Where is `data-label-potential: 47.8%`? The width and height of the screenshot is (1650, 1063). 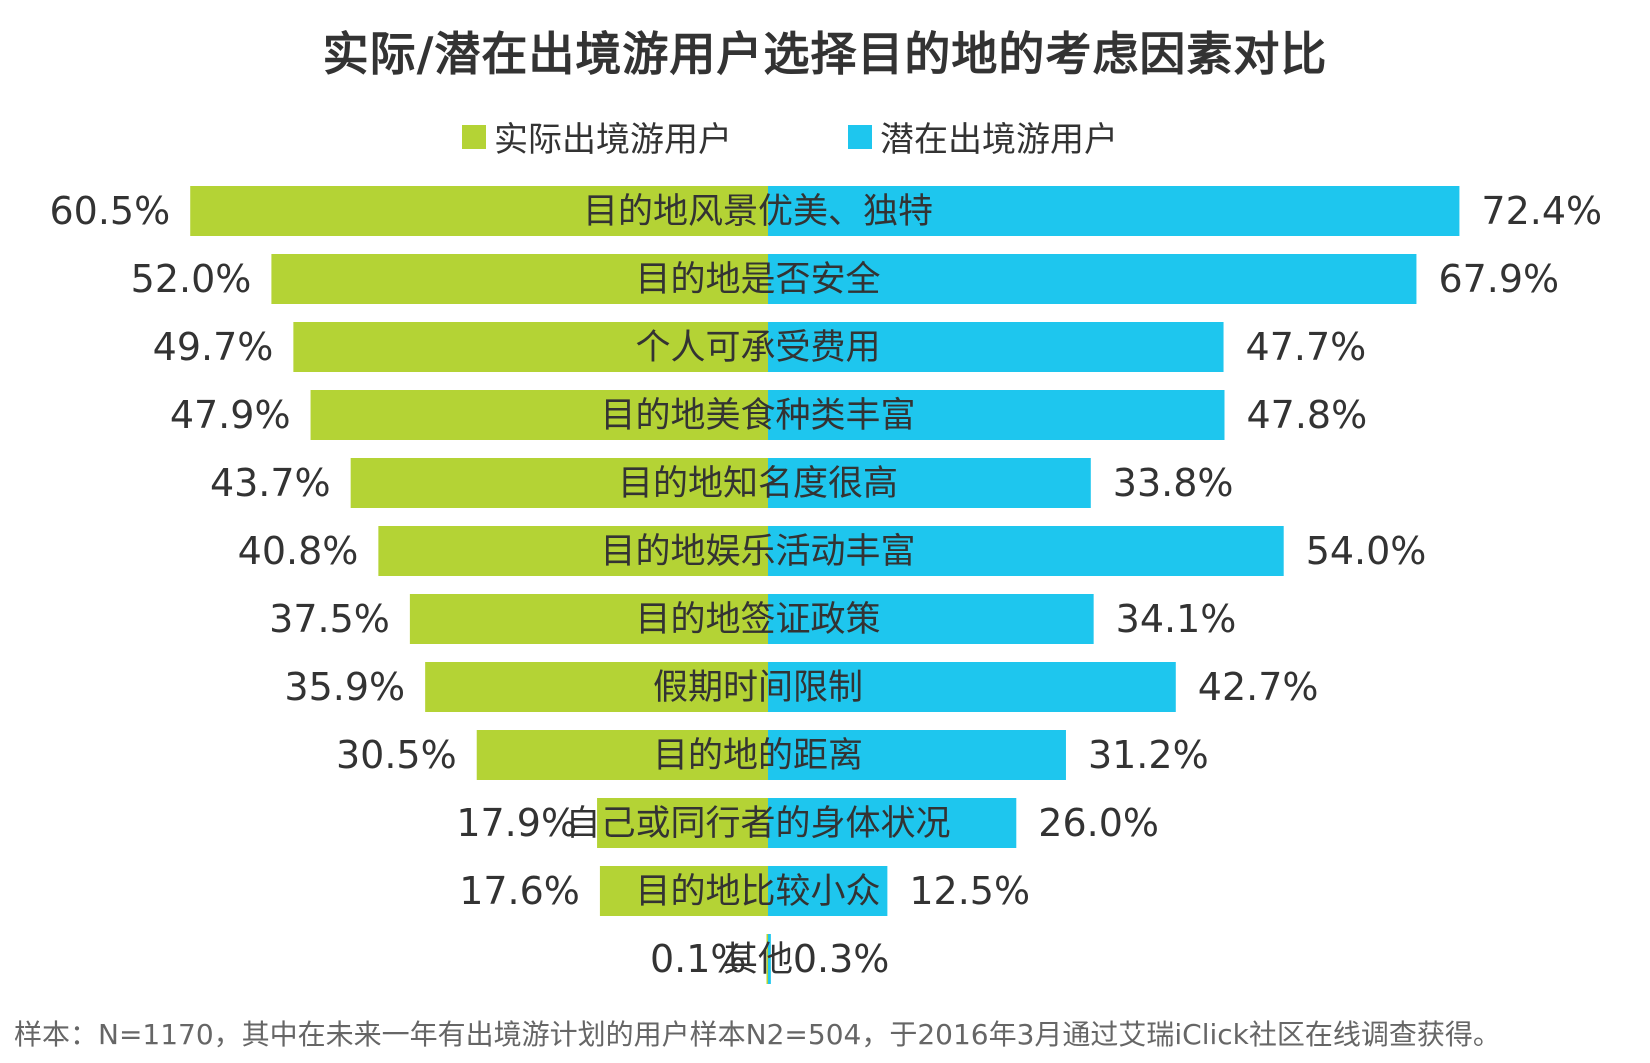 data-label-potential: 47.8% is located at coordinates (1306, 415).